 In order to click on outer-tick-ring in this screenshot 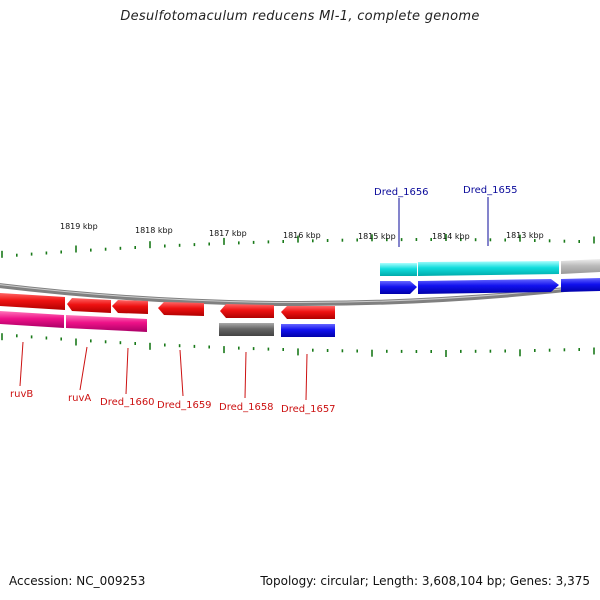, I will do `click(298, 246)`.